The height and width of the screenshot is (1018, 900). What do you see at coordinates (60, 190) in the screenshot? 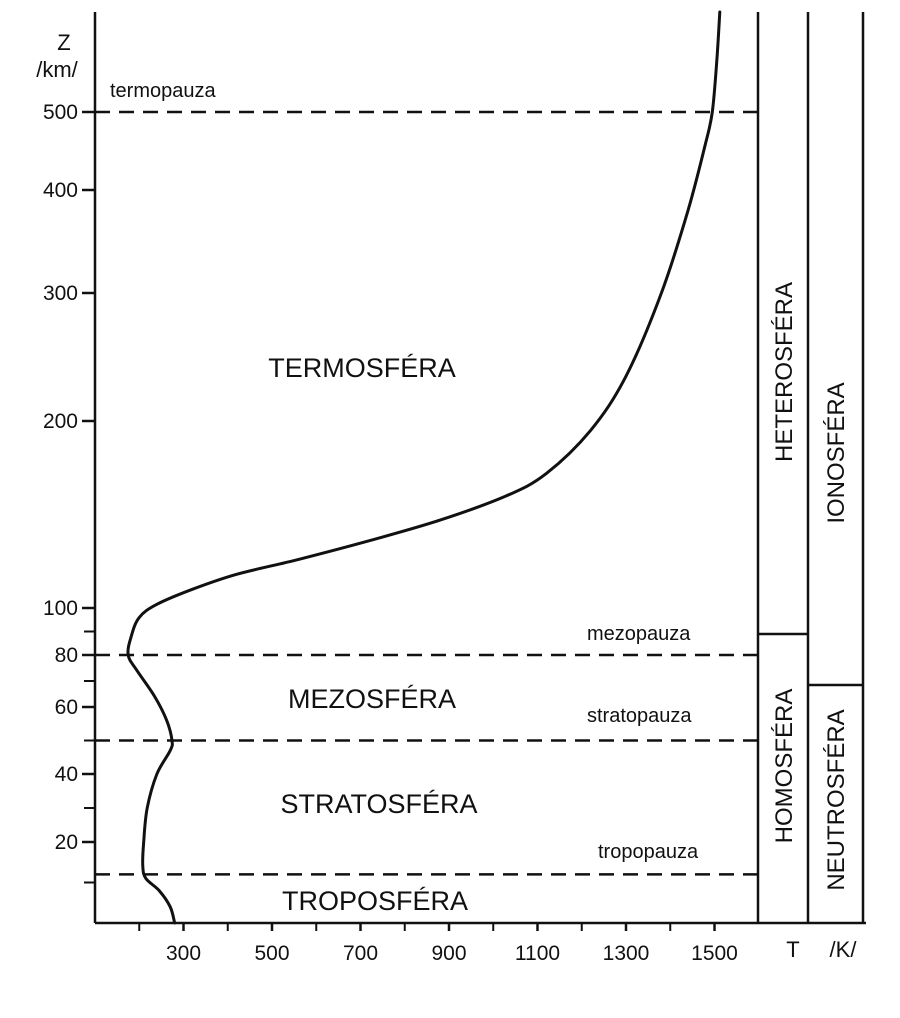
I see `y-tick-label: 400` at bounding box center [60, 190].